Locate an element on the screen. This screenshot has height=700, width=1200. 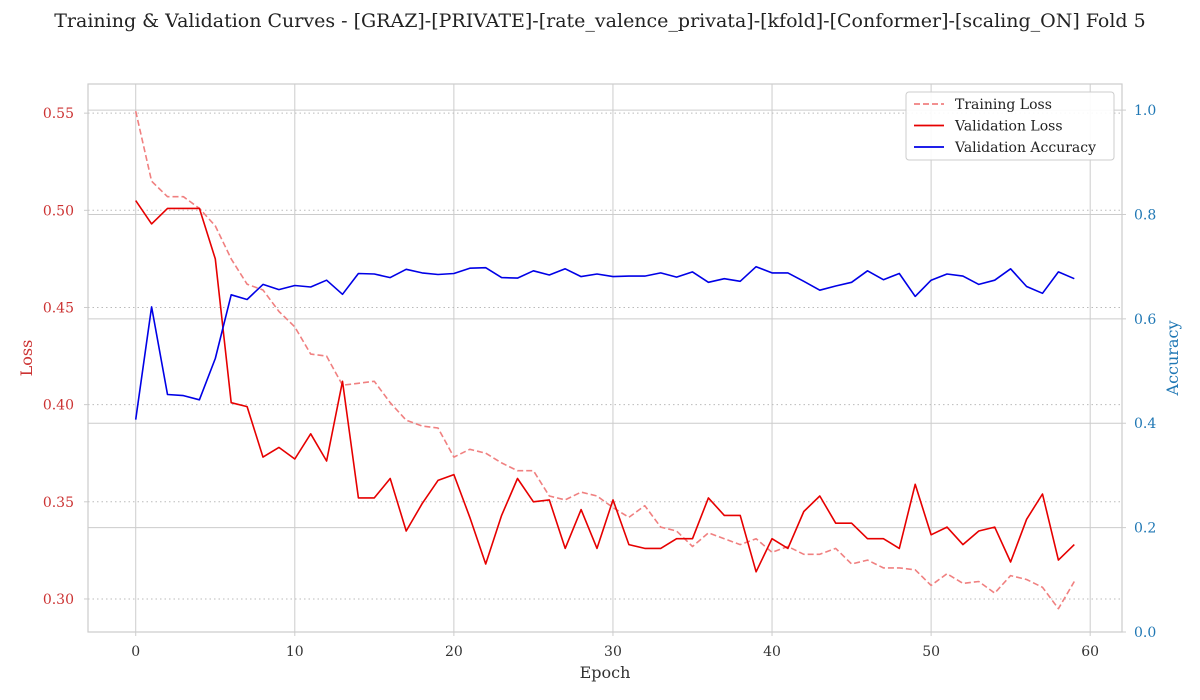
left-y-tick-label: 0.45 is located at coordinates (58, 308).